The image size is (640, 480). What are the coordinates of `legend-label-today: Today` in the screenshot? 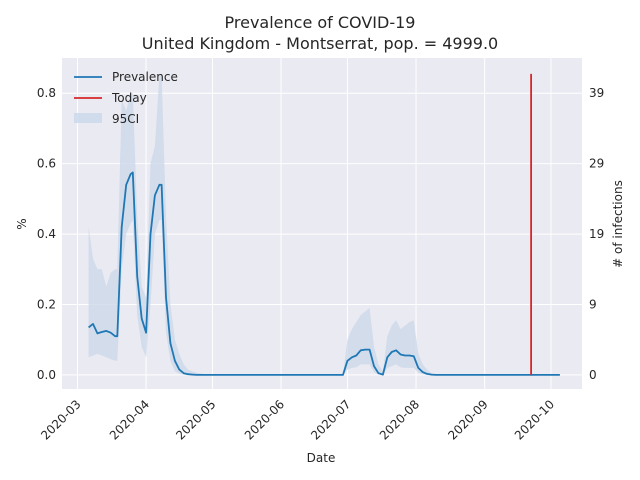 It's located at (129, 98).